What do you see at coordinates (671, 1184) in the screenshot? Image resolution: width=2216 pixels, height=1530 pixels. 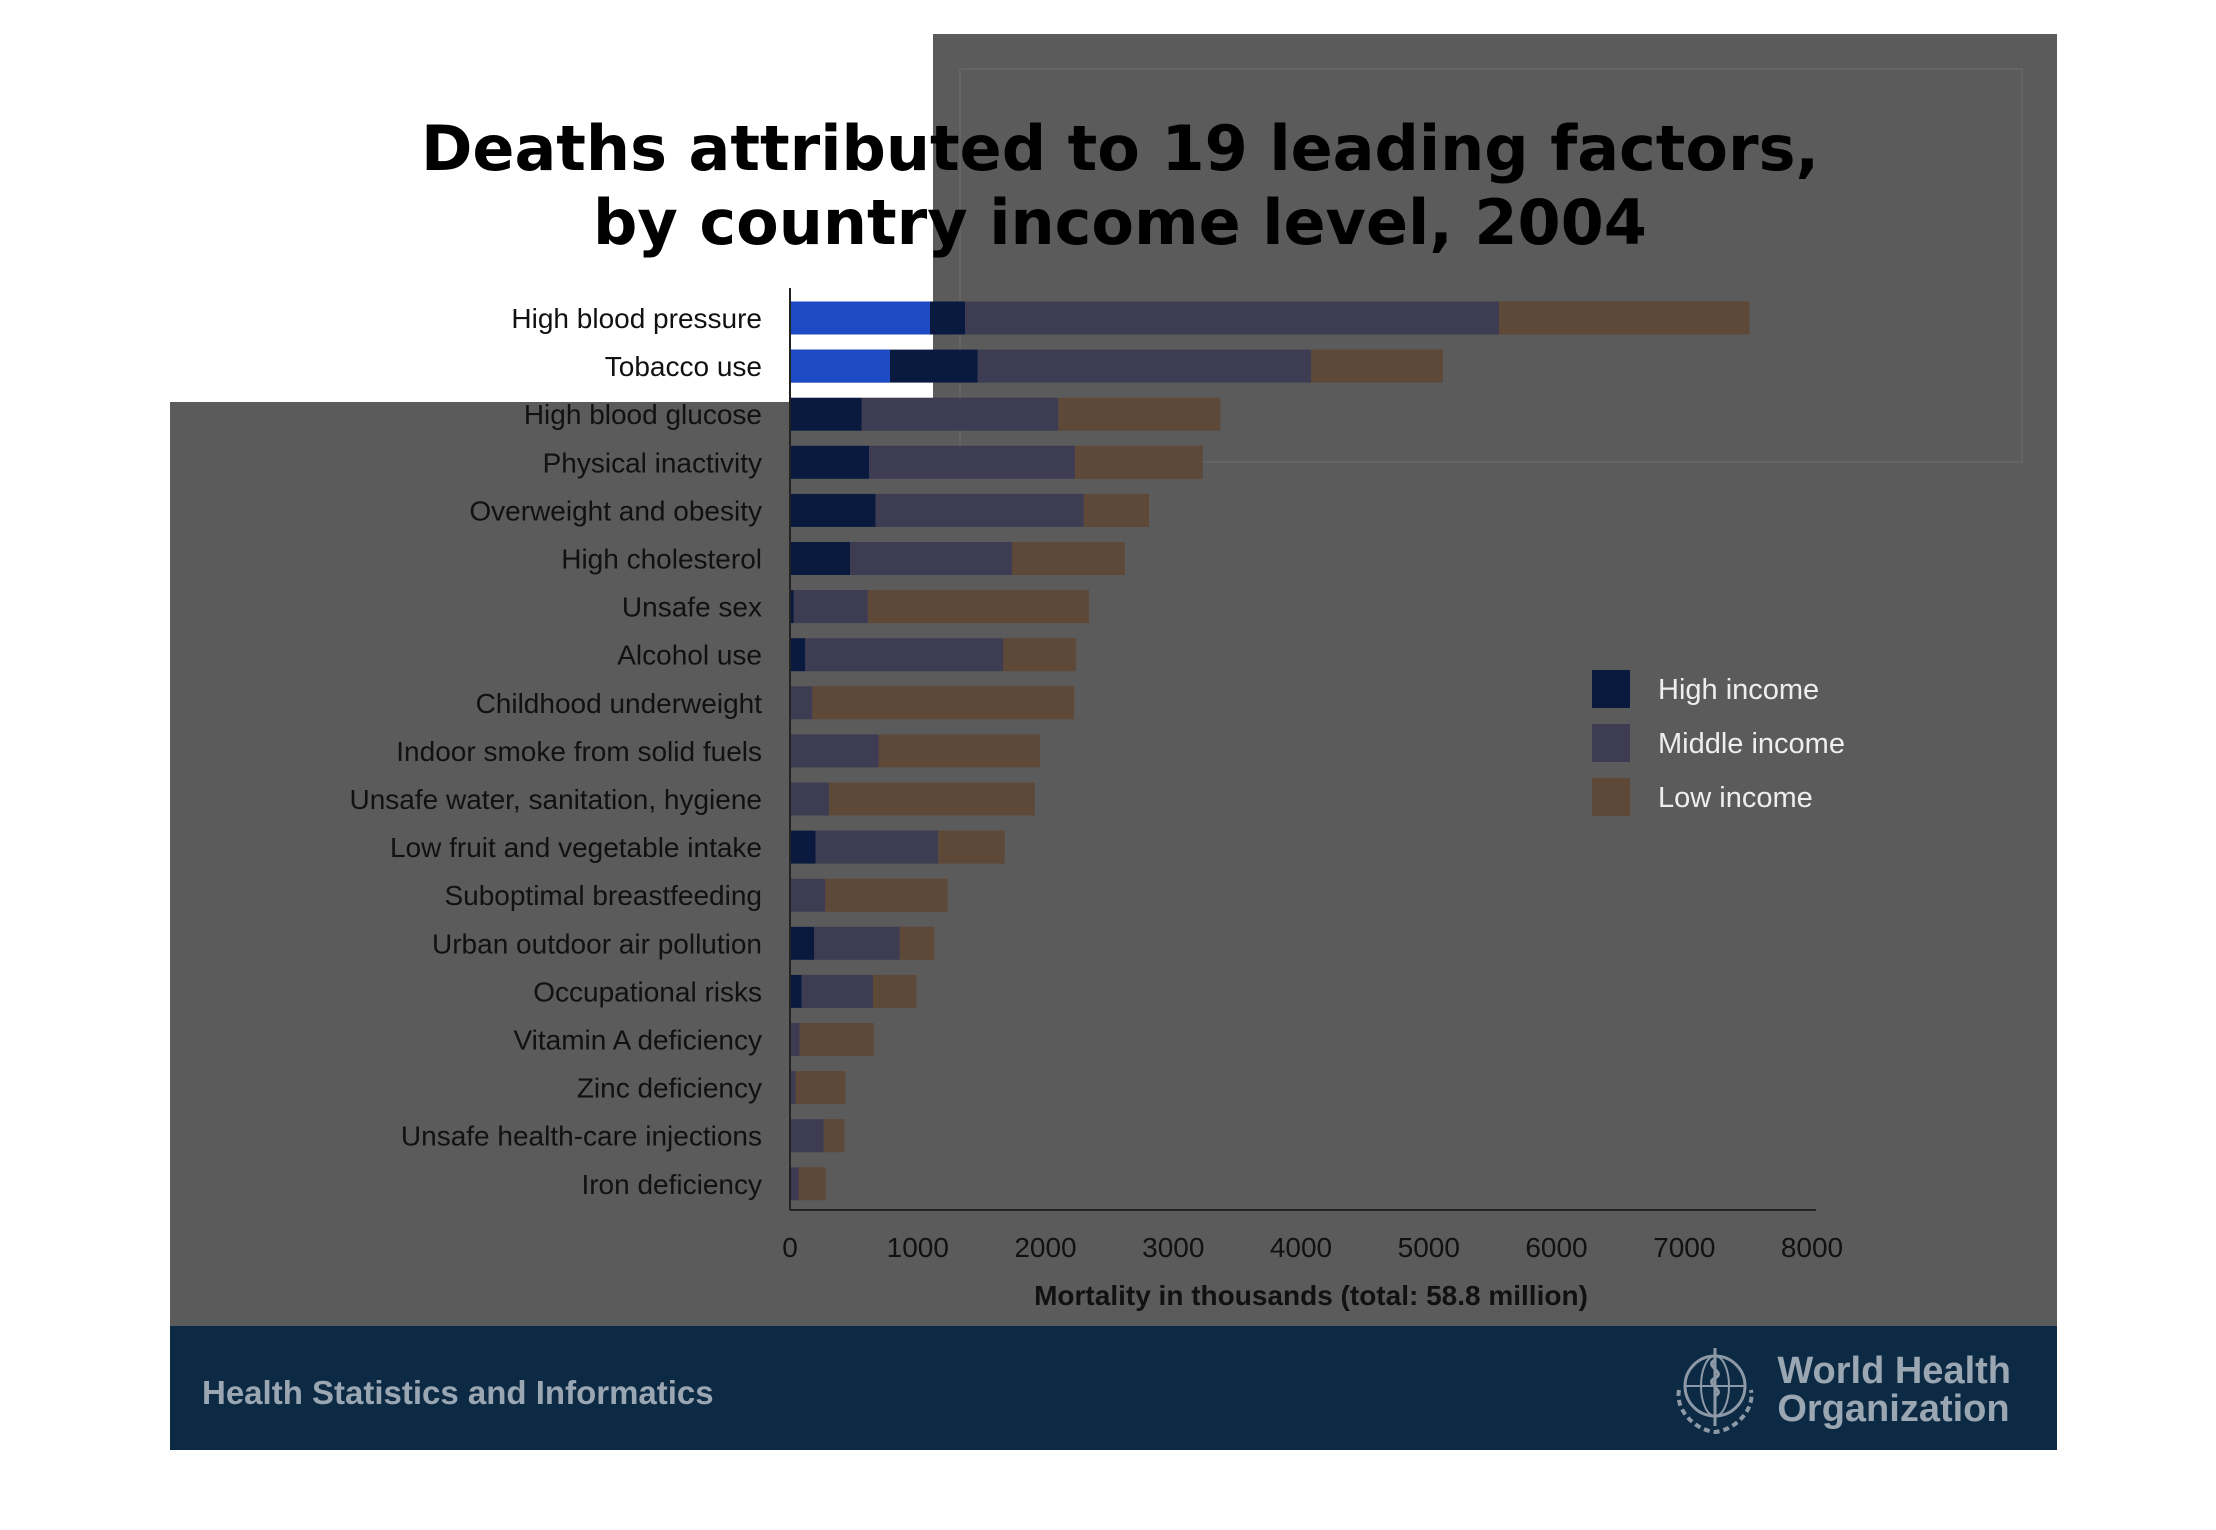 I see `category-label: Iron deficiency` at bounding box center [671, 1184].